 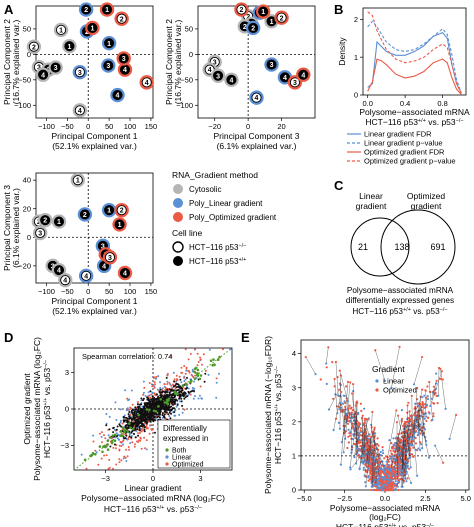 I want to click on venn-left-label: gradient, so click(x=371, y=206).